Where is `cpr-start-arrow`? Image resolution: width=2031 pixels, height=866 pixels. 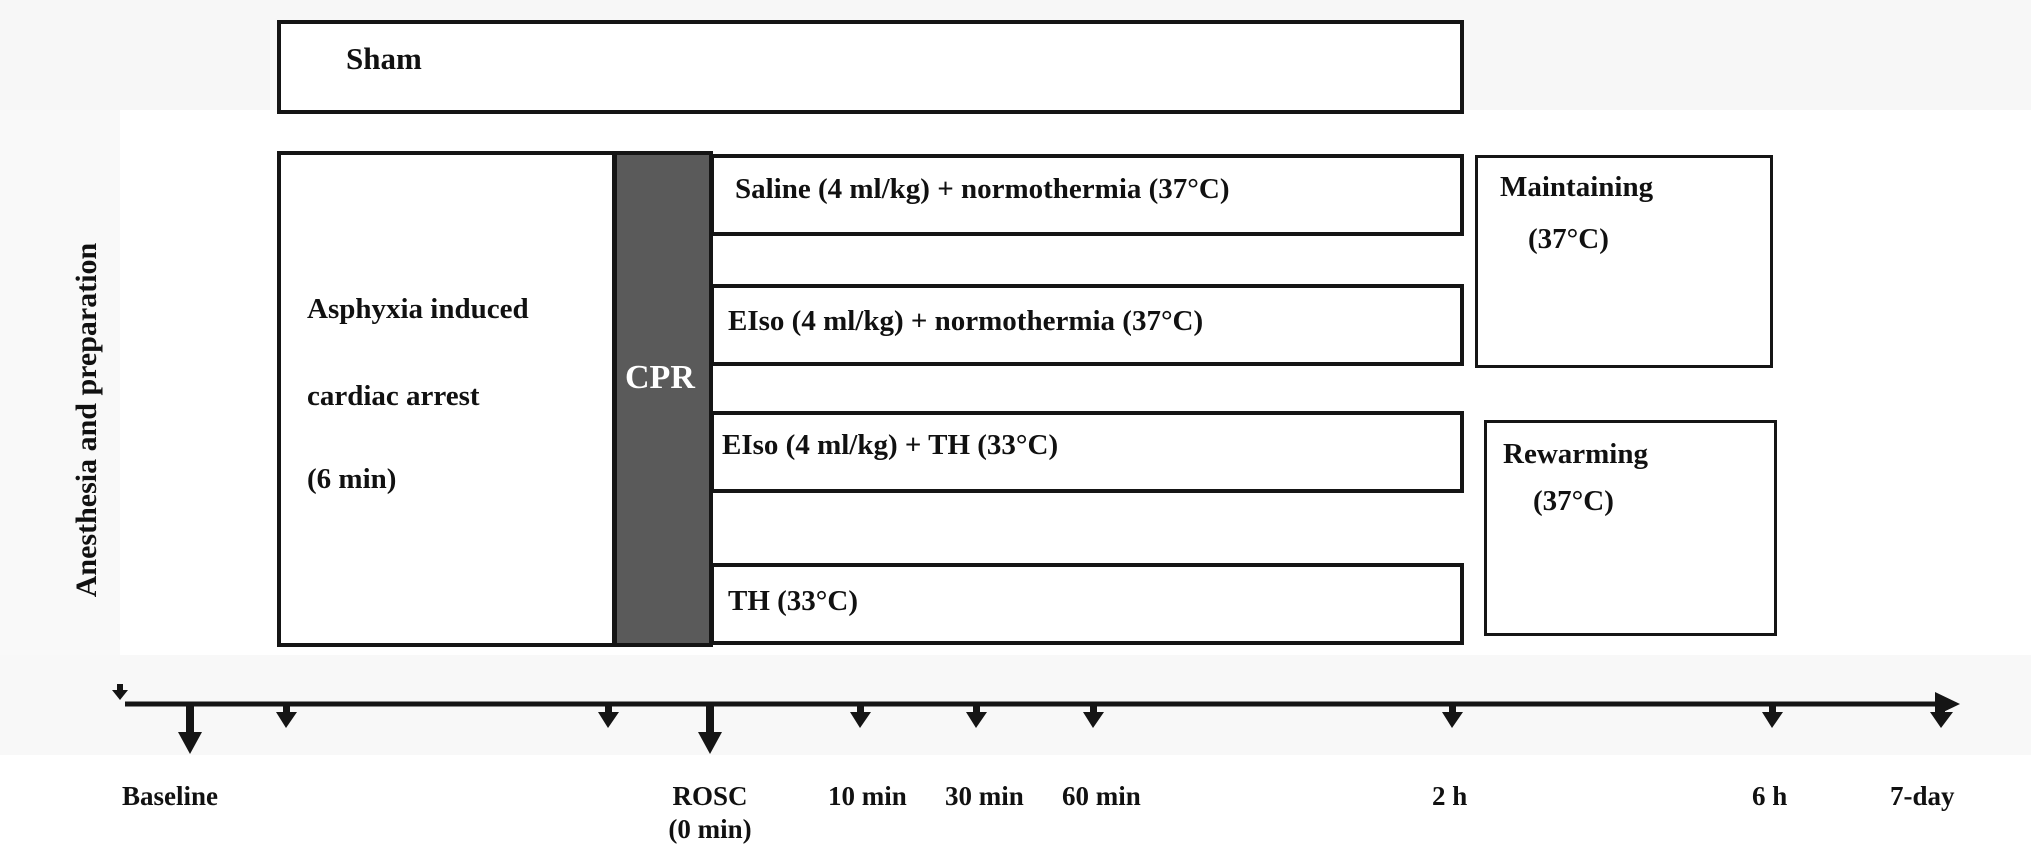
cpr-start-arrow is located at coordinates (608, 716).